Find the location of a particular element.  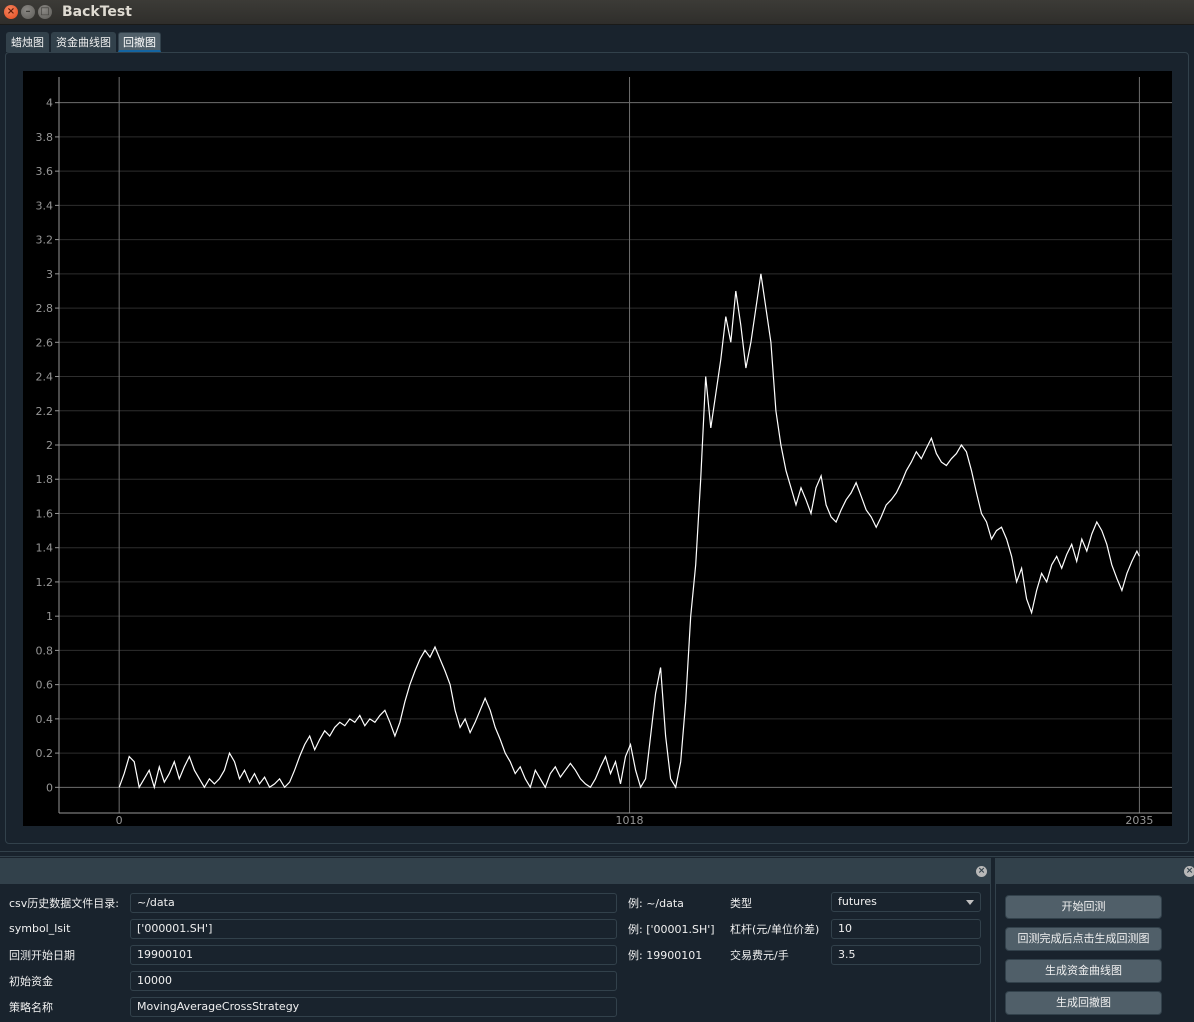

y-tick-label: 0 is located at coordinates (49, 787).